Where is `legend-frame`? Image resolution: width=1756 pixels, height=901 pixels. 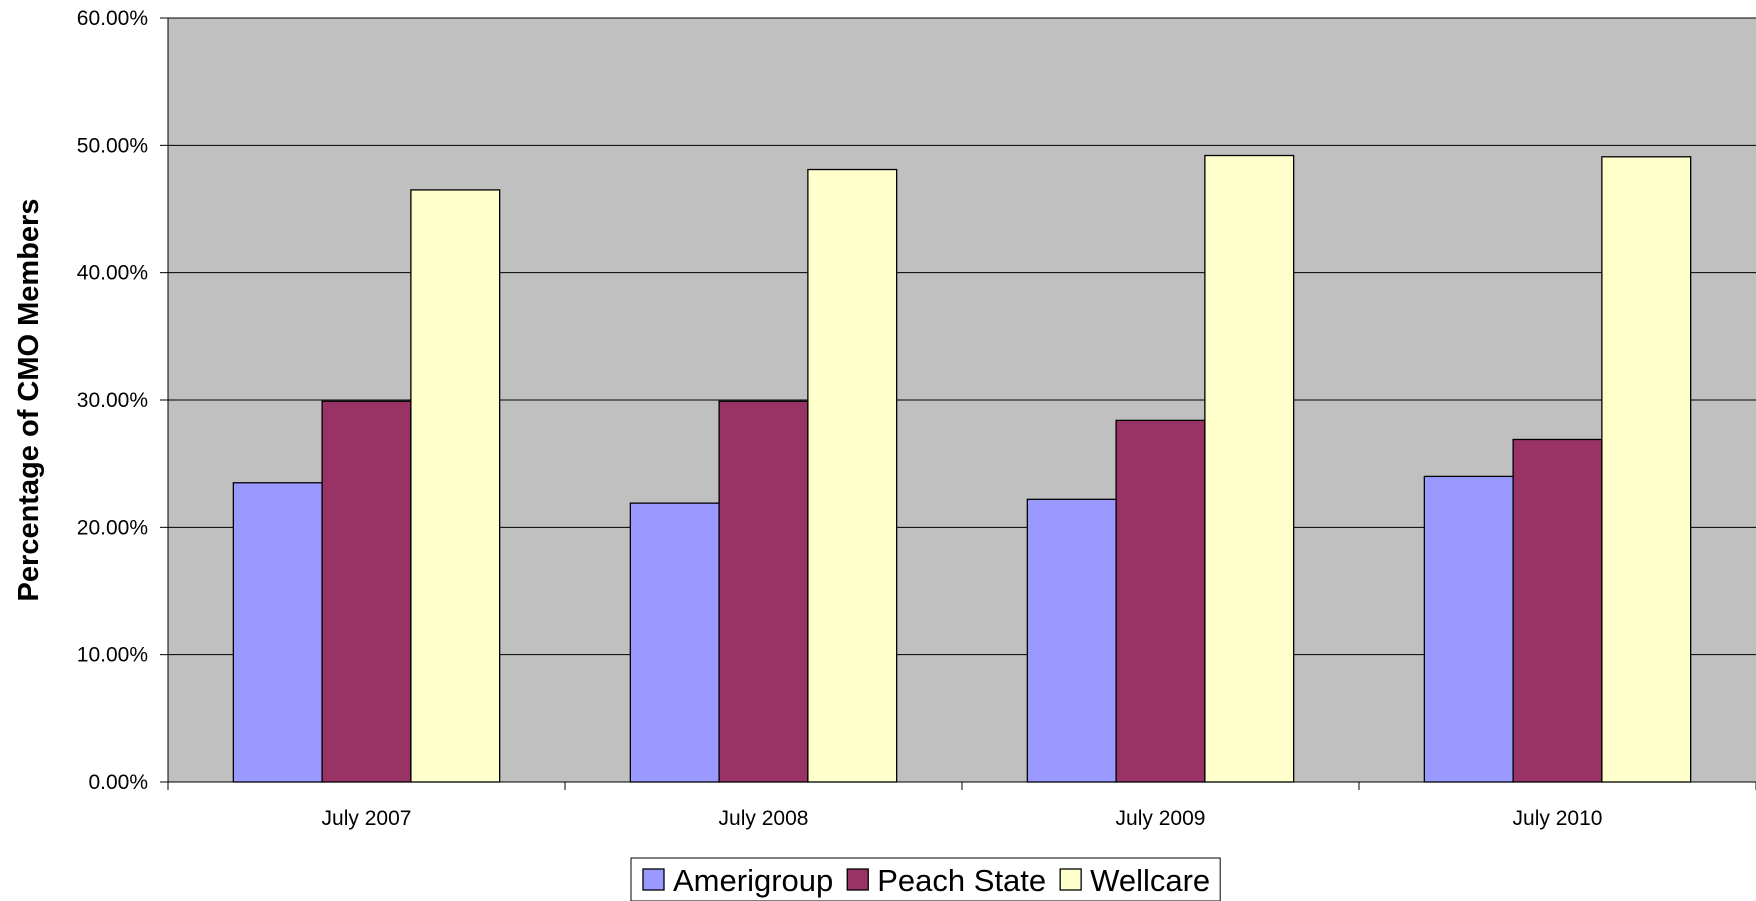 legend-frame is located at coordinates (925, 879).